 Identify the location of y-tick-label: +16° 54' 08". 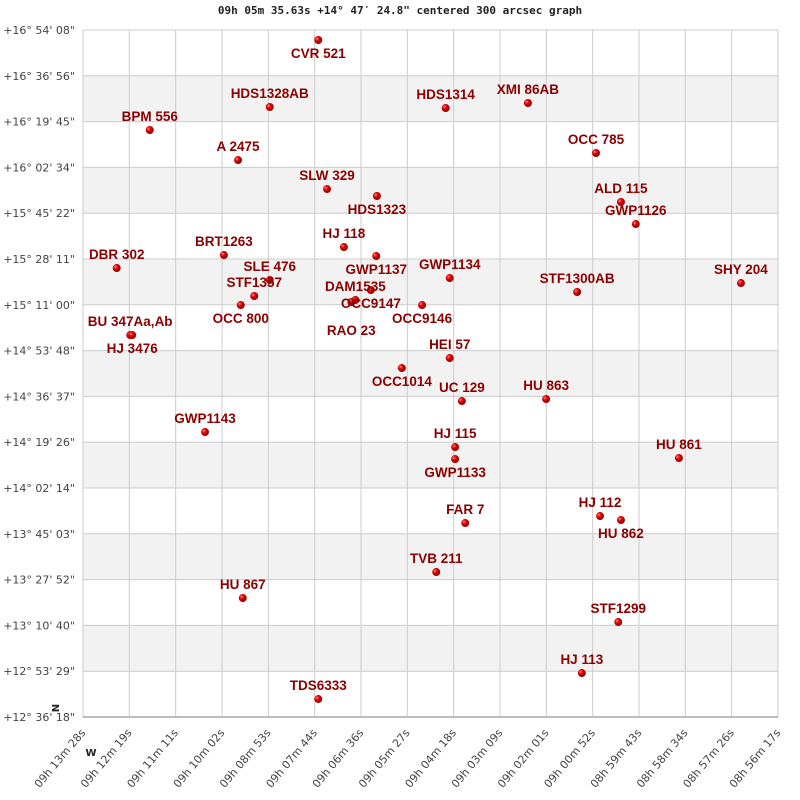
(39, 30).